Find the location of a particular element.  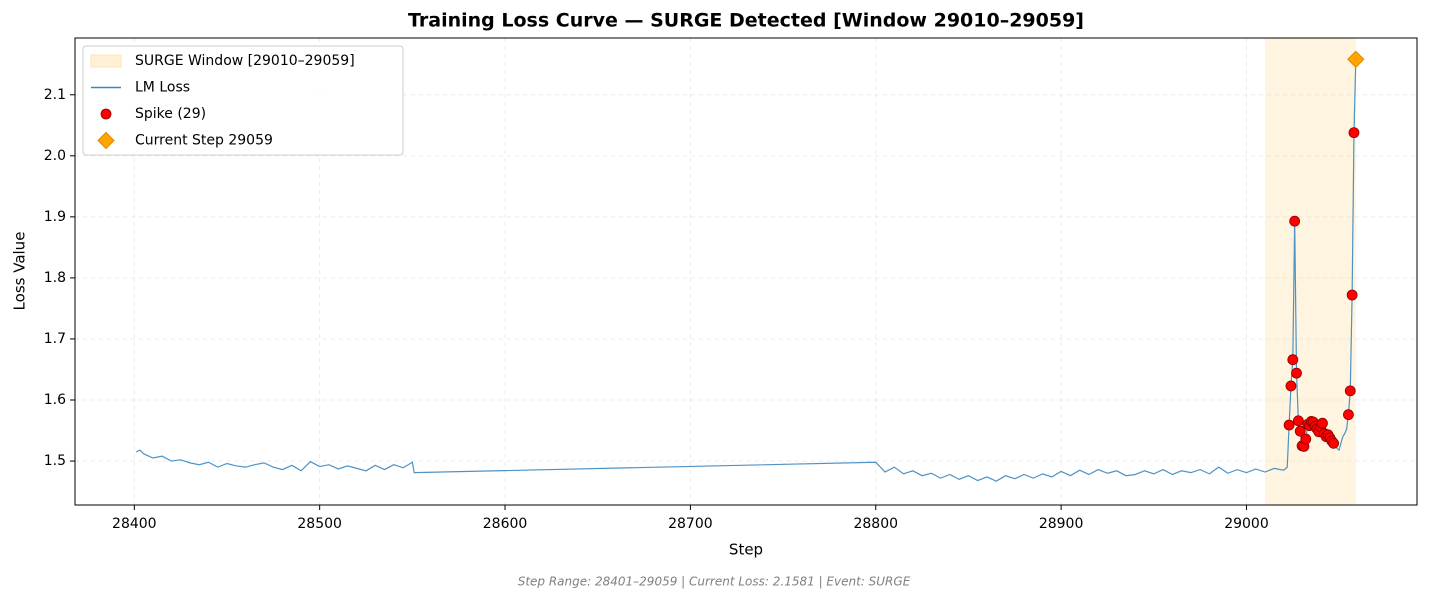

current-step-marker is located at coordinates (1356, 59).